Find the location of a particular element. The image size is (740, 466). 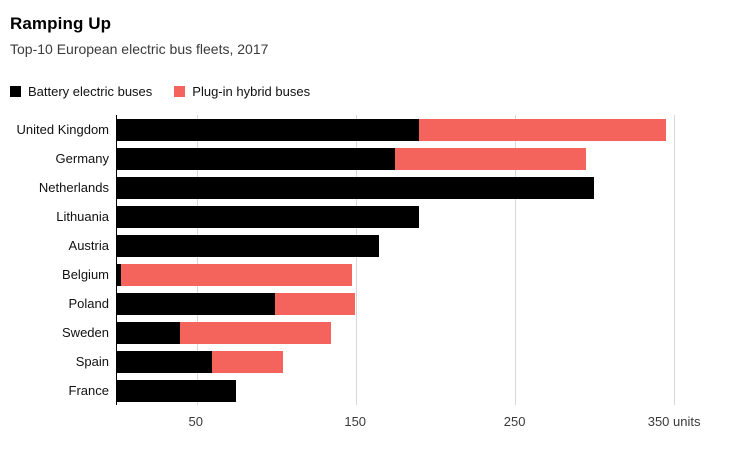

bar-row: Spain is located at coordinates (358, 361).